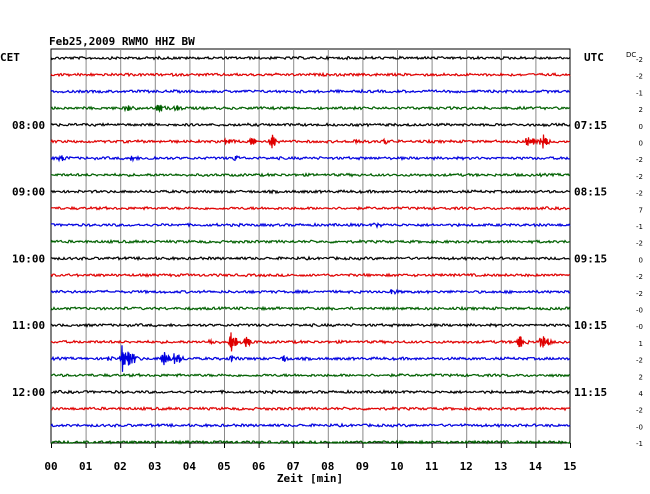  I want to click on left-time-label: 09:00, so click(28, 192).